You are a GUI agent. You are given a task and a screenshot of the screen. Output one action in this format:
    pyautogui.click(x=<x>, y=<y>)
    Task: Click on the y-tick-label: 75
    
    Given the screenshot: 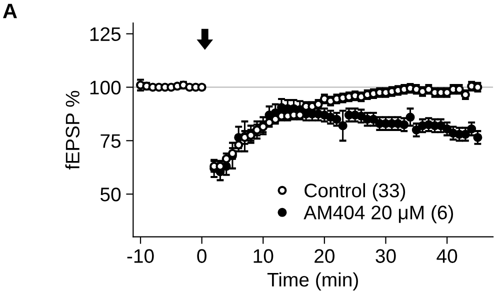 What is the action you would take?
    pyautogui.click(x=110, y=141)
    